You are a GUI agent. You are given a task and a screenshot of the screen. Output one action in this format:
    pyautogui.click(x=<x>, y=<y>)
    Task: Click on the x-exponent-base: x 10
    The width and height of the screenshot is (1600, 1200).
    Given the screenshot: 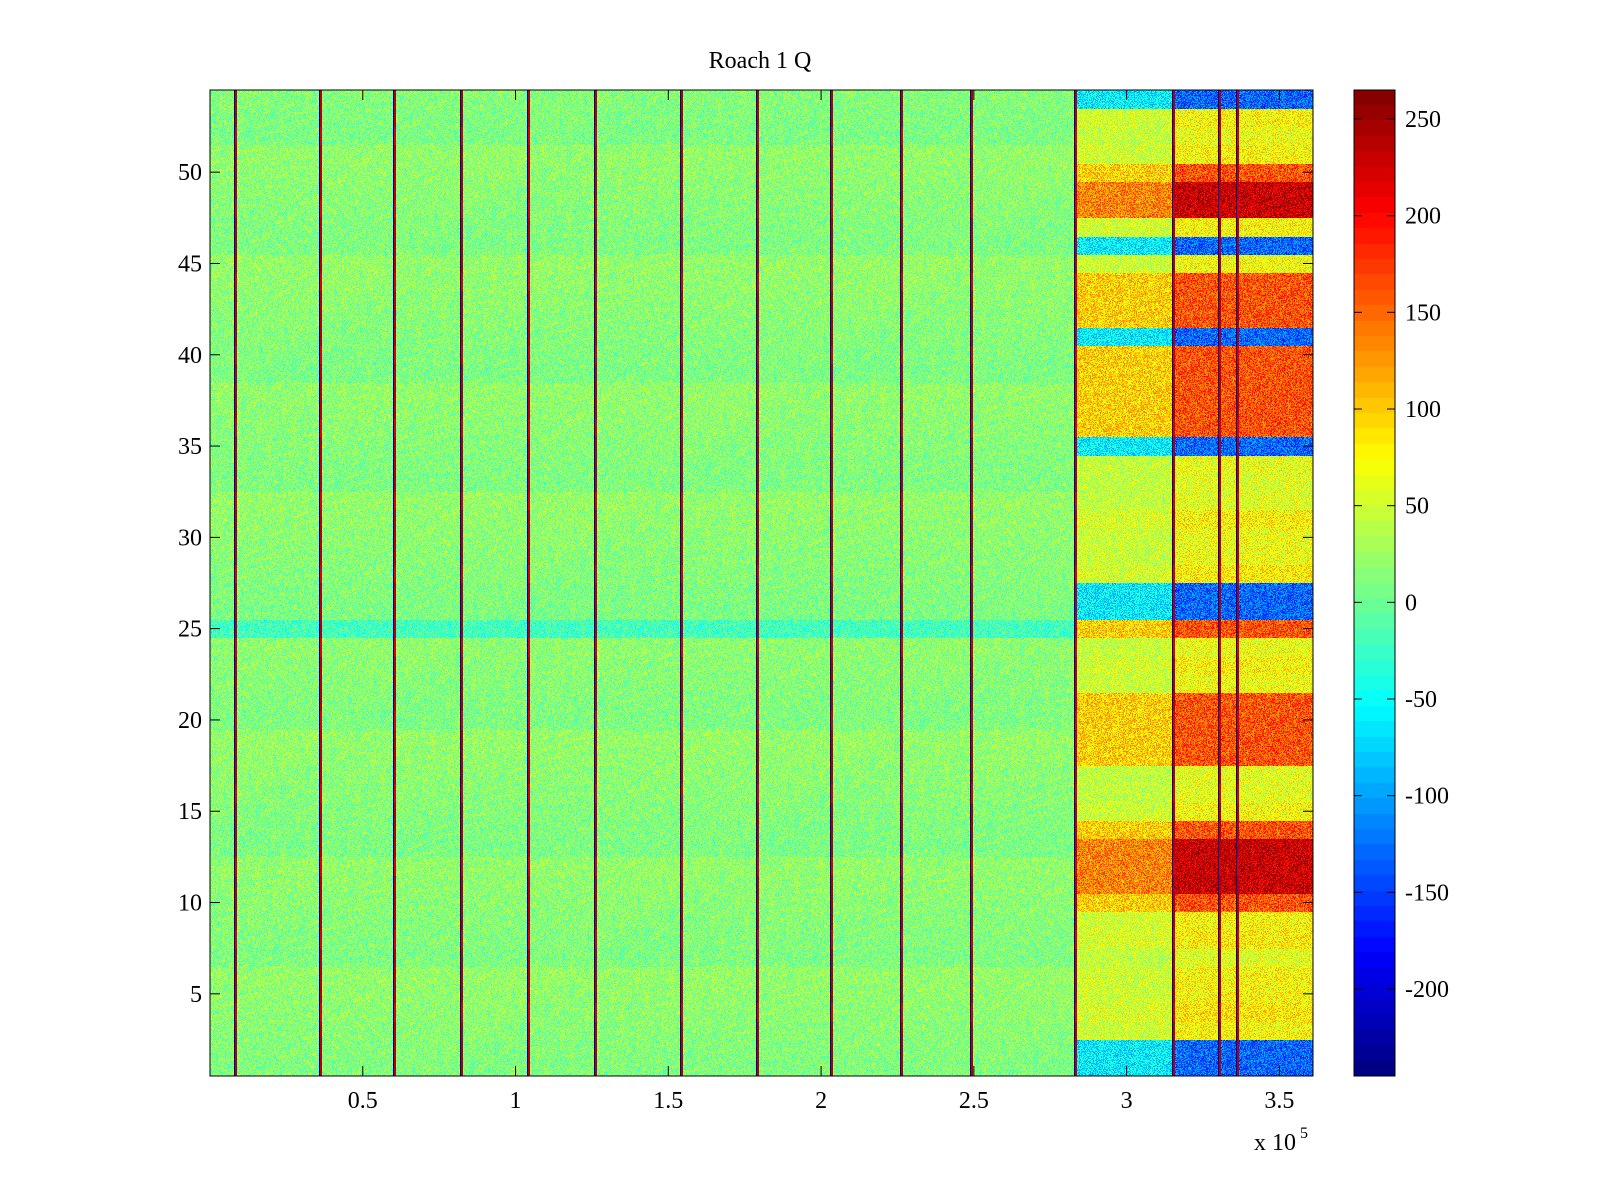 What is the action you would take?
    pyautogui.click(x=1275, y=1143)
    